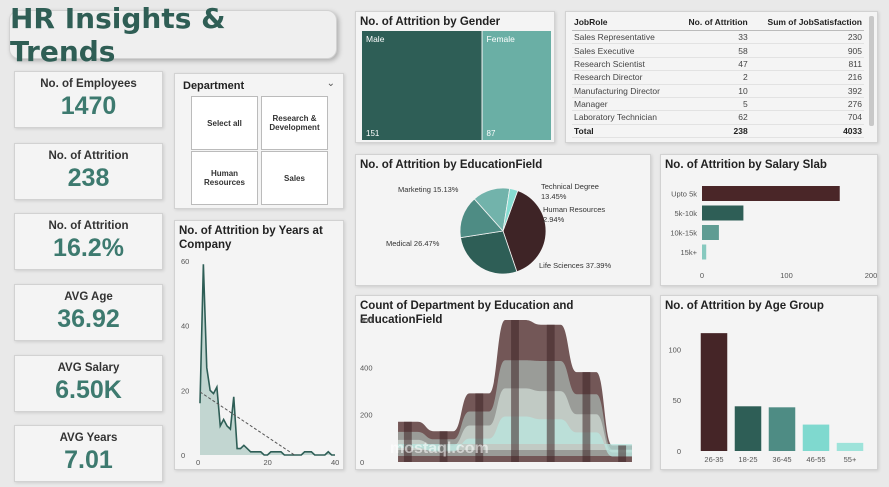  I want to click on kpi-avg-years: AVG Years 7.01, so click(88, 453).